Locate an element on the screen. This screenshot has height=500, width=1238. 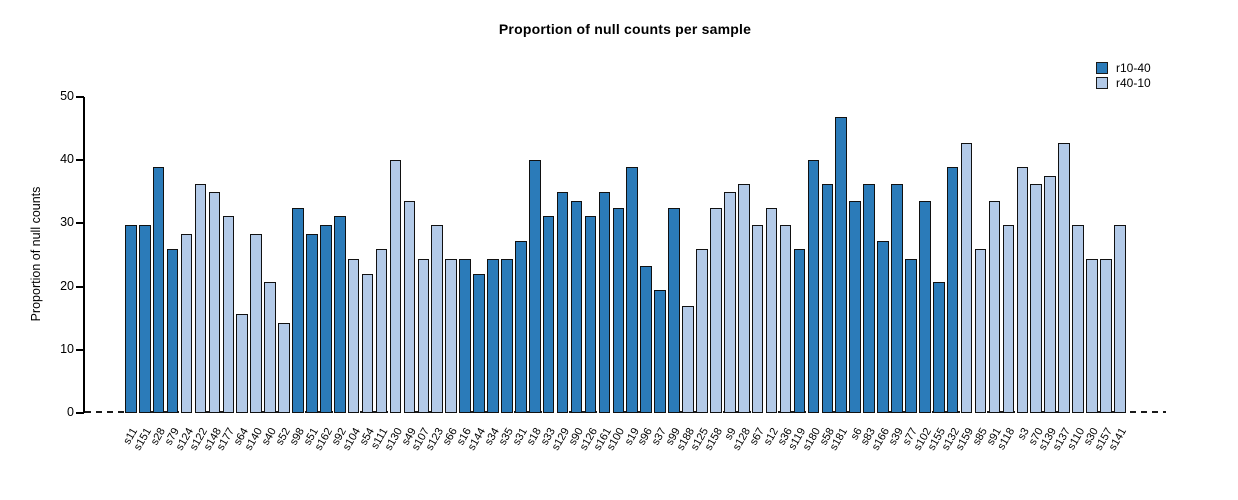
chart-title: Proportion of null counts per sample is located at coordinates (625, 29).